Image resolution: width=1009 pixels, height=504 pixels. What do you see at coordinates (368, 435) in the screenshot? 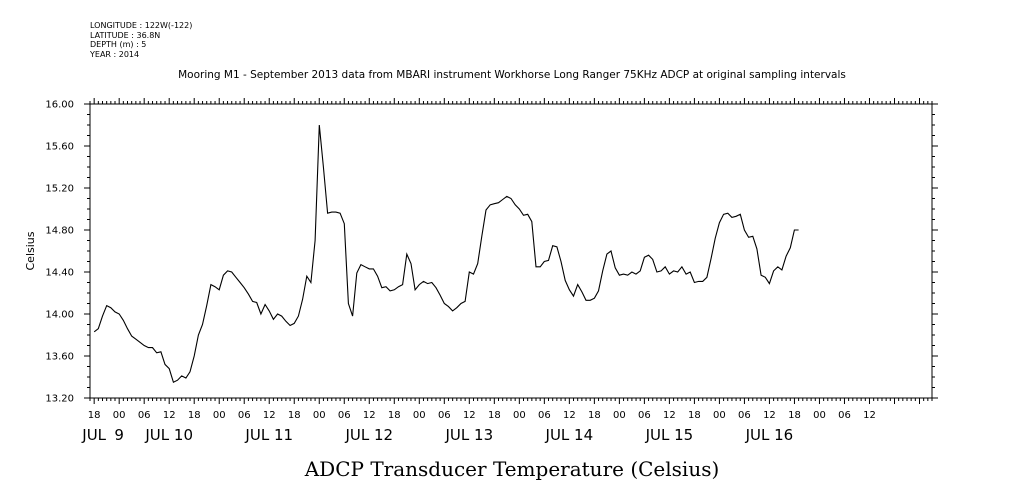
I see `day-label: JUL 12` at bounding box center [368, 435].